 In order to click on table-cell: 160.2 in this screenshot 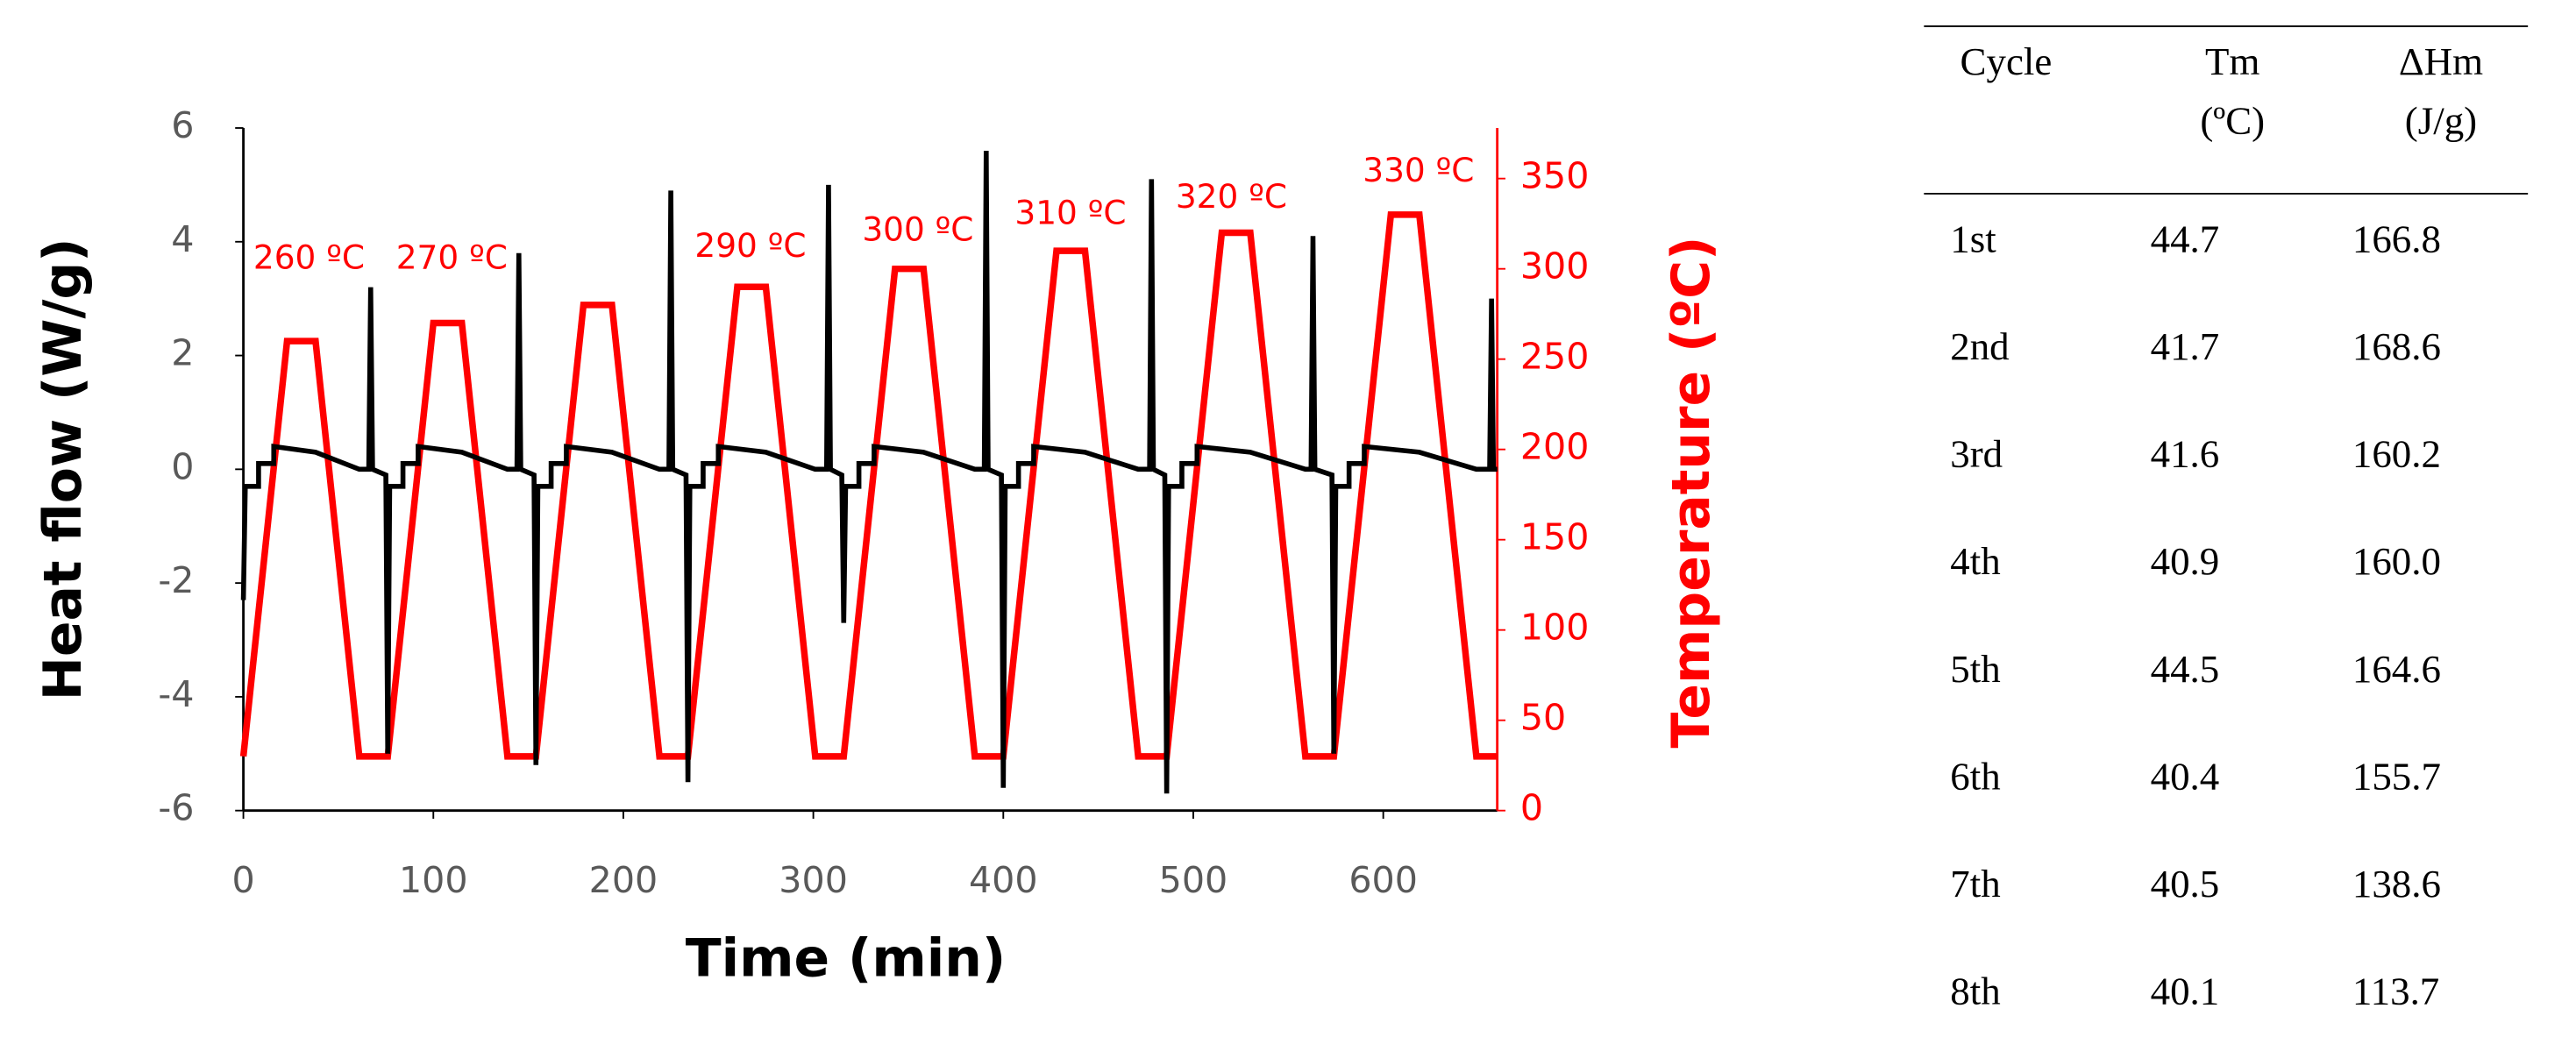, I will do `click(2396, 454)`.